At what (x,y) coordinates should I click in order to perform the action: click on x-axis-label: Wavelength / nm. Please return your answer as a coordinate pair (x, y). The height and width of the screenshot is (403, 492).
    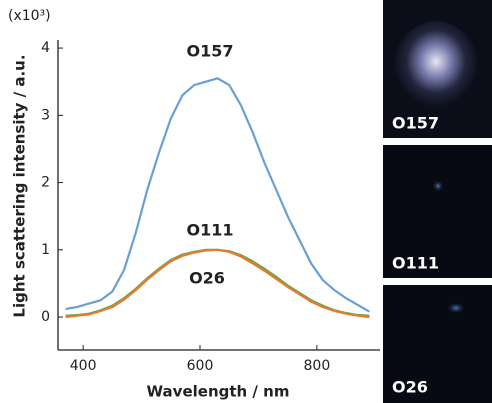
    Looking at the image, I should click on (218, 392).